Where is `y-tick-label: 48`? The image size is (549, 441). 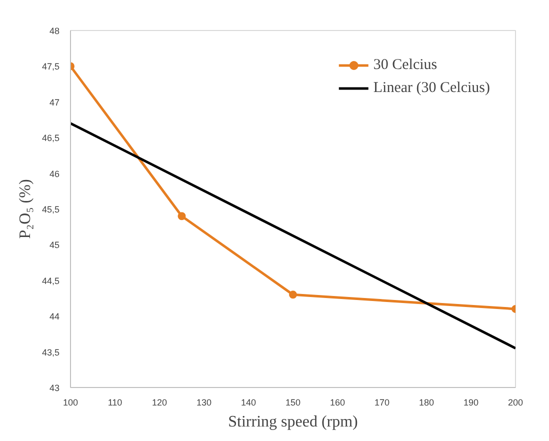 y-tick-label: 48 is located at coordinates (54, 31).